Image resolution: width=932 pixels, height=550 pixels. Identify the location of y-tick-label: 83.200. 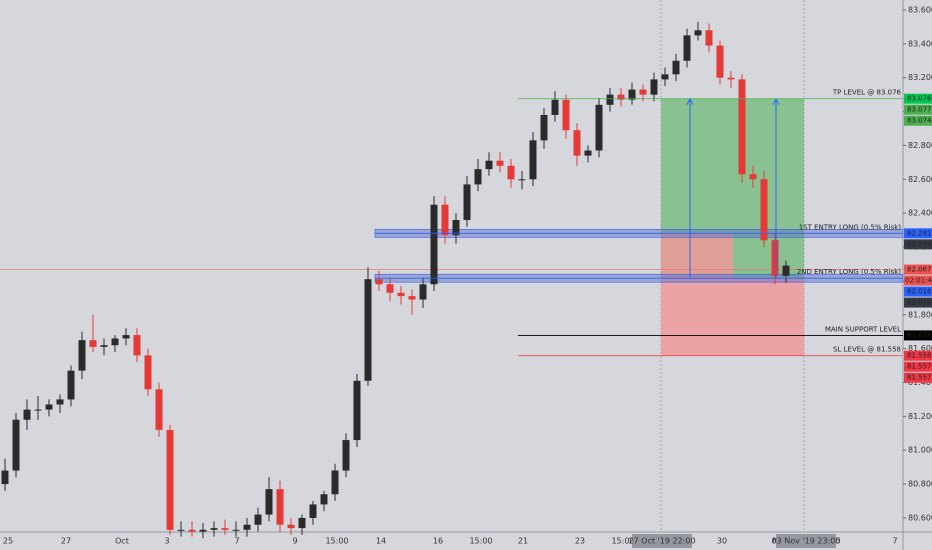
(920, 77).